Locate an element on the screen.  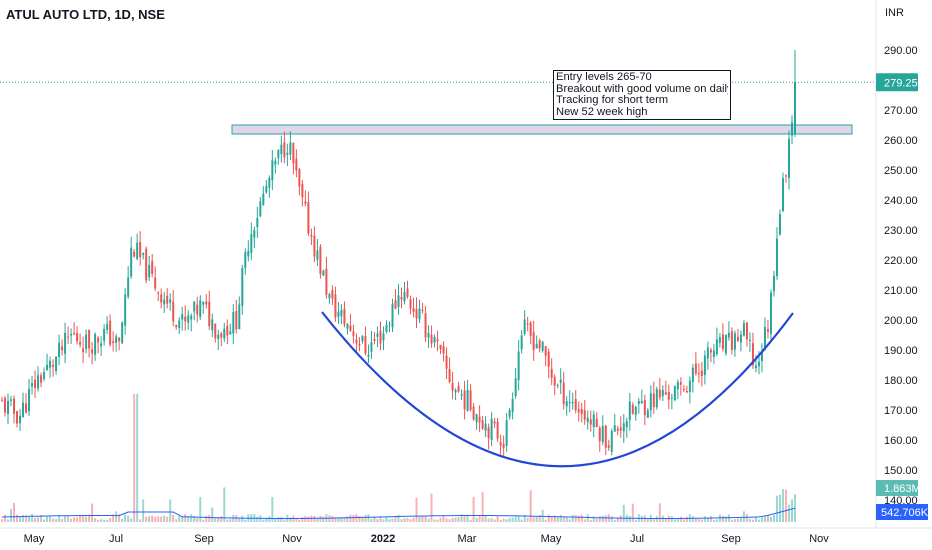
x-tick-label: Nov is located at coordinates (292, 539).